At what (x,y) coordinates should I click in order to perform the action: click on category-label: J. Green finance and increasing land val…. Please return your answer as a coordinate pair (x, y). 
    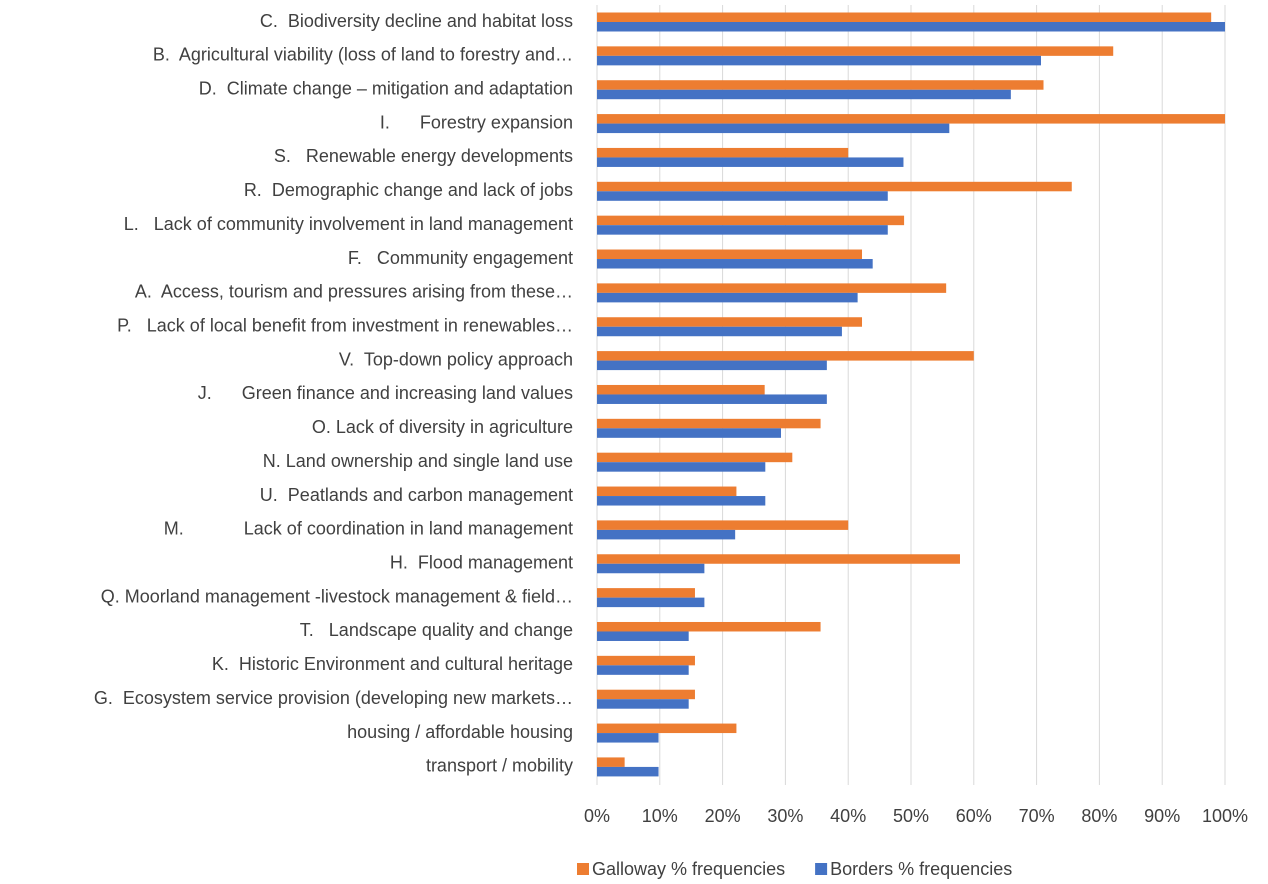
    Looking at the image, I should click on (385, 393).